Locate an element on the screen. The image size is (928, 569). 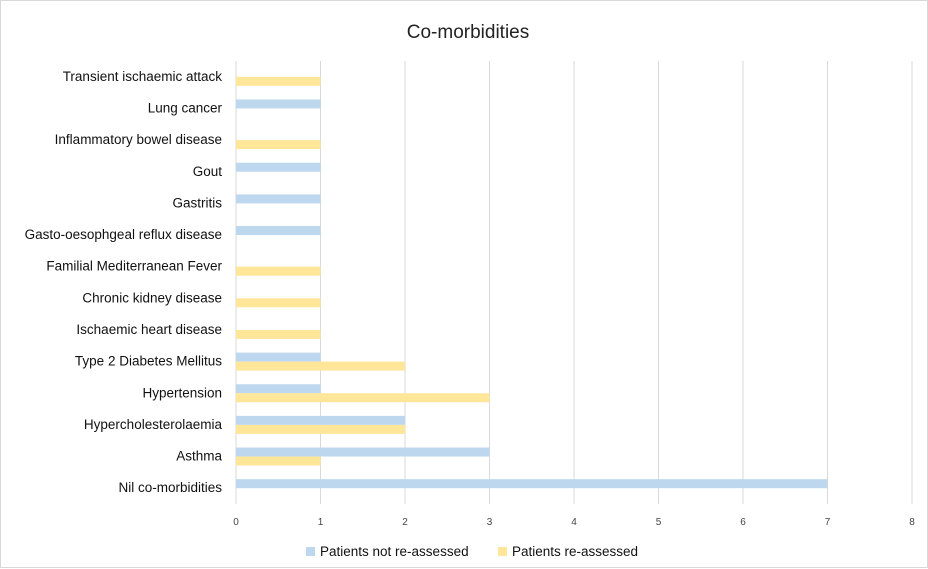
x-tick-label-8: 8 is located at coordinates (912, 522).